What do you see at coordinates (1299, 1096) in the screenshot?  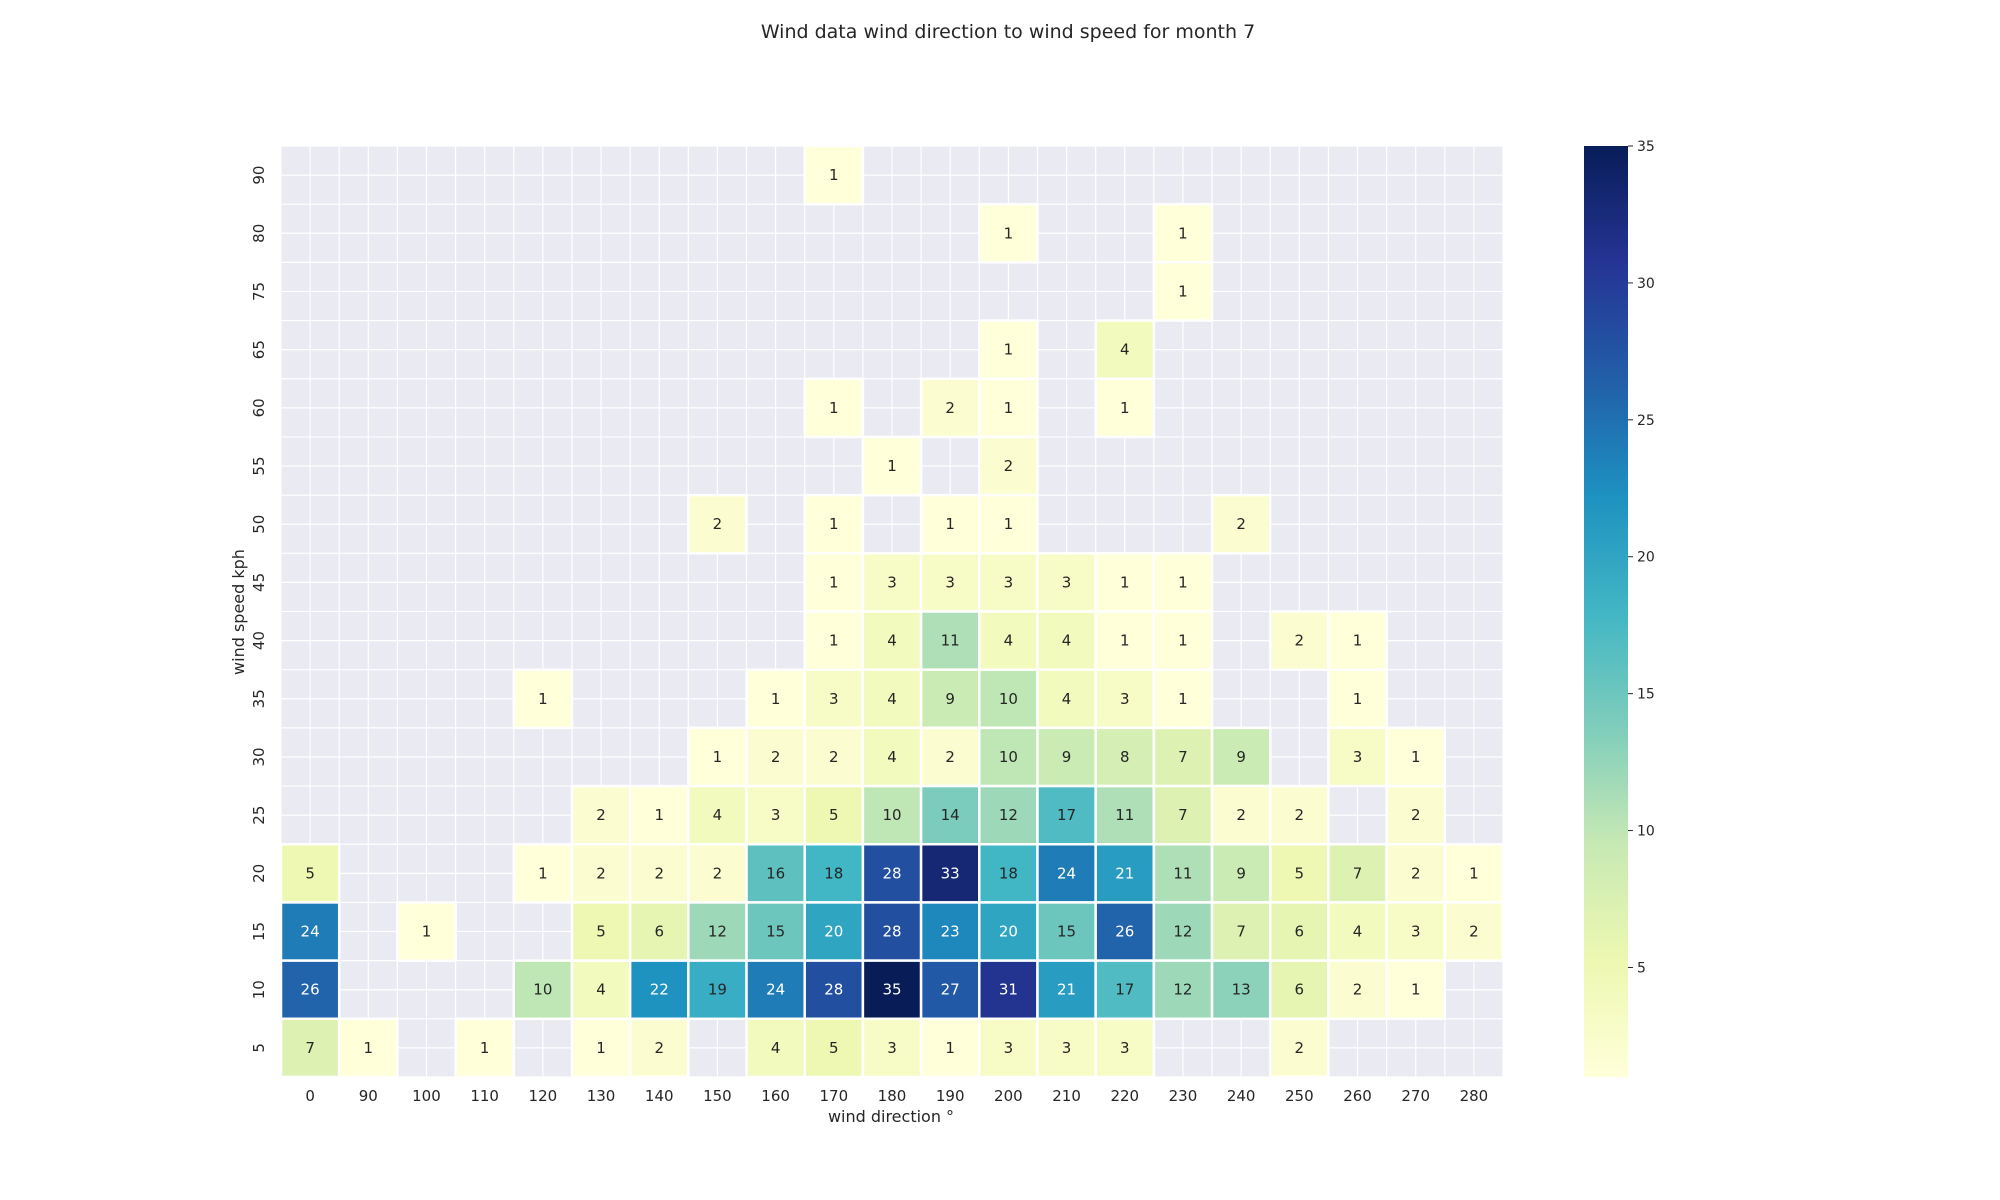 I see `x-tick-label: 250` at bounding box center [1299, 1096].